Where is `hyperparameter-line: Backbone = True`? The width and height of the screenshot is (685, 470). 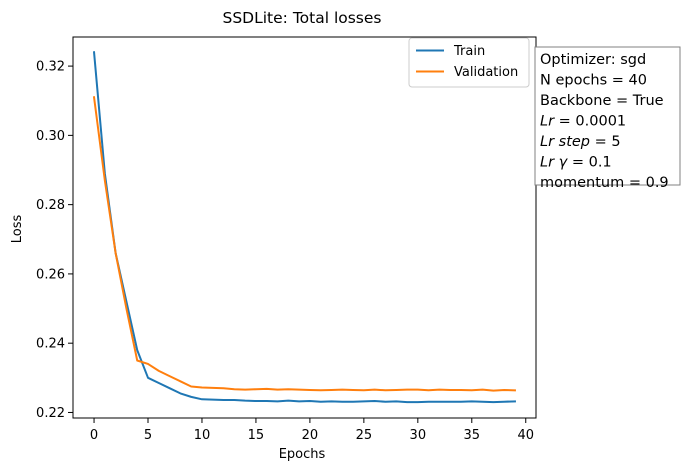
hyperparameter-line: Backbone = True is located at coordinates (602, 101).